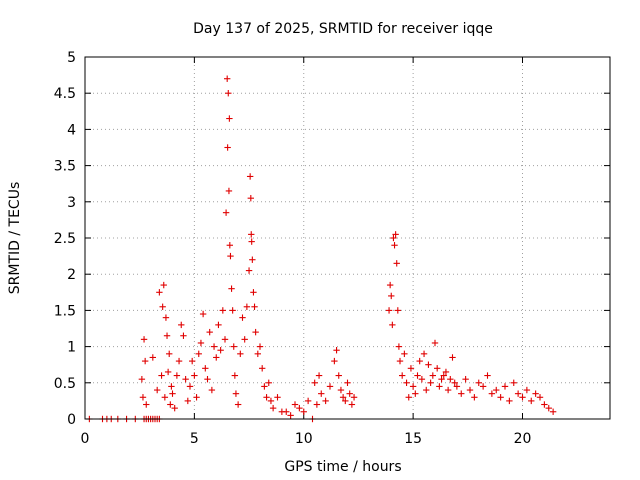  Describe the element at coordinates (523, 439) in the screenshot. I see `x-tick-label: 20` at that location.